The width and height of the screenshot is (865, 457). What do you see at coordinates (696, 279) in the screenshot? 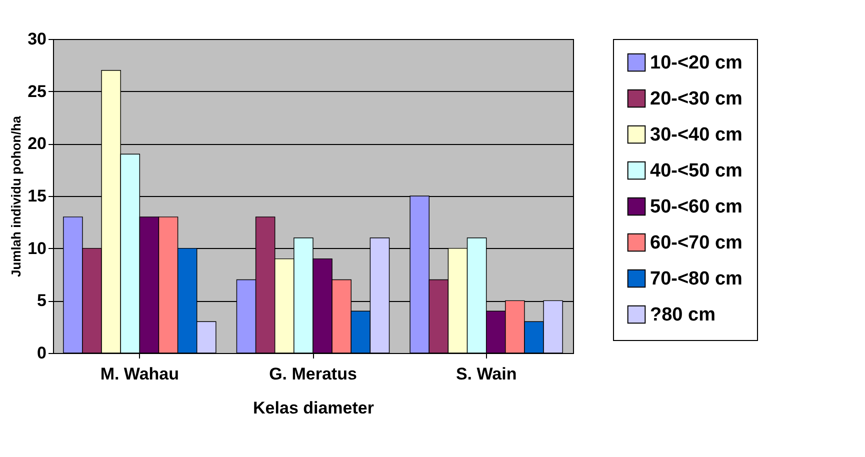
I see `legend-label: 70-<80 cm` at bounding box center [696, 279].